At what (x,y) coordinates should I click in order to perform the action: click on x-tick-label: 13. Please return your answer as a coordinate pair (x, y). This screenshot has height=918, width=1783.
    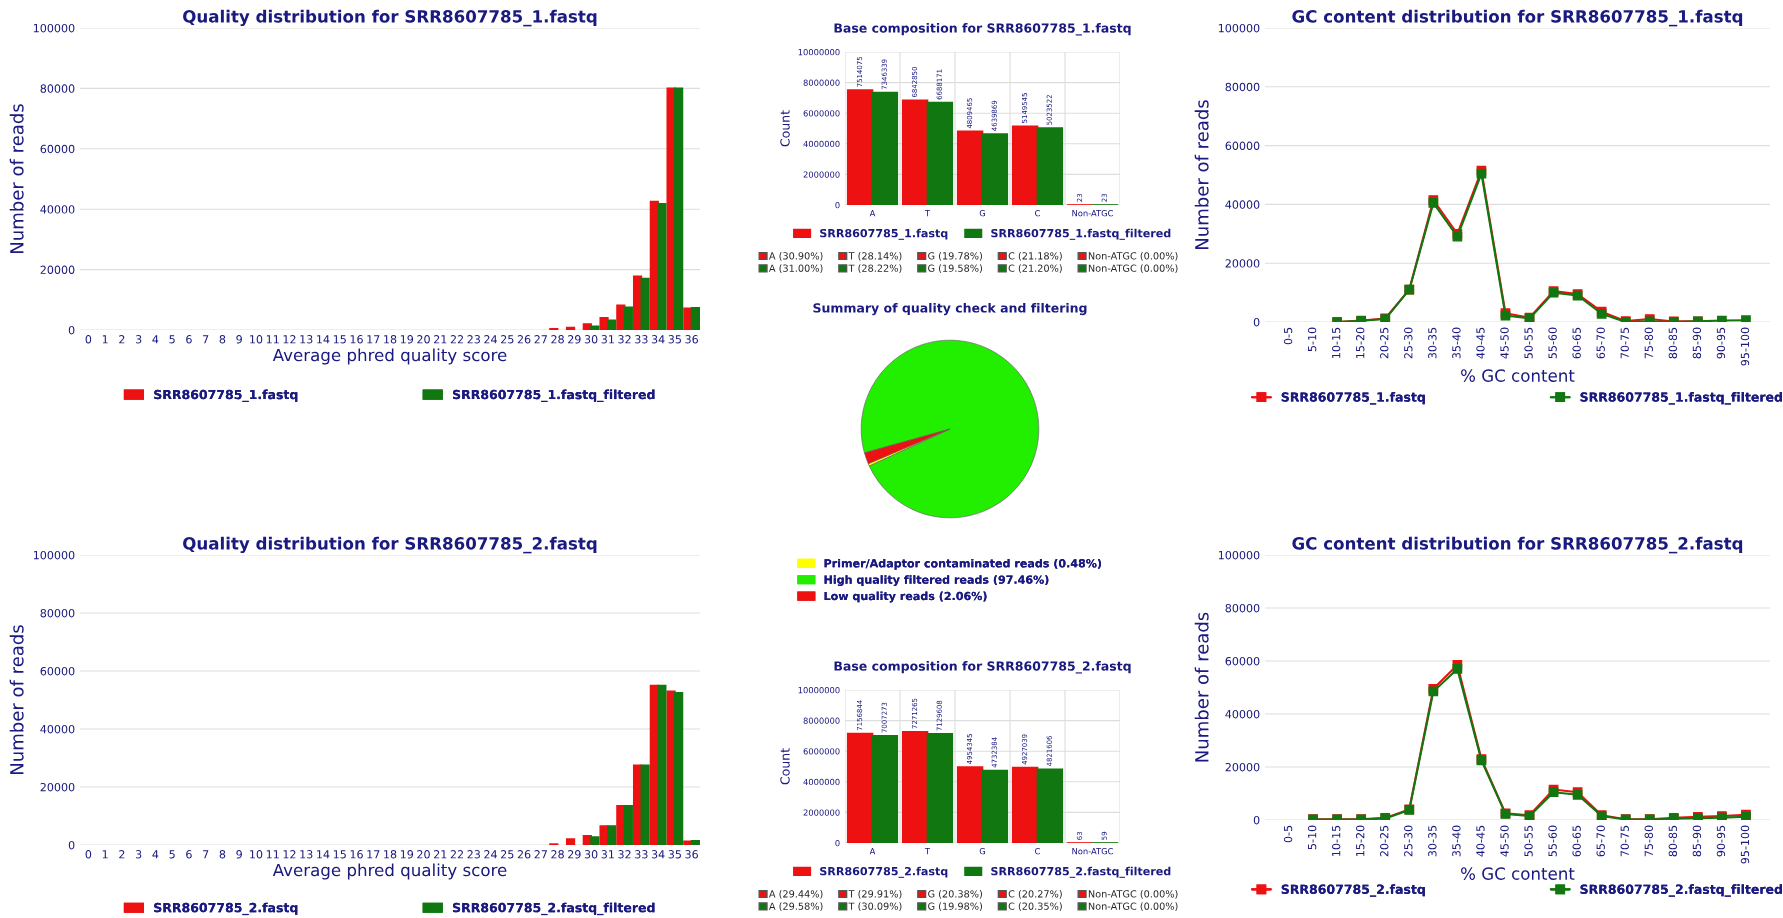
    Looking at the image, I should click on (306, 339).